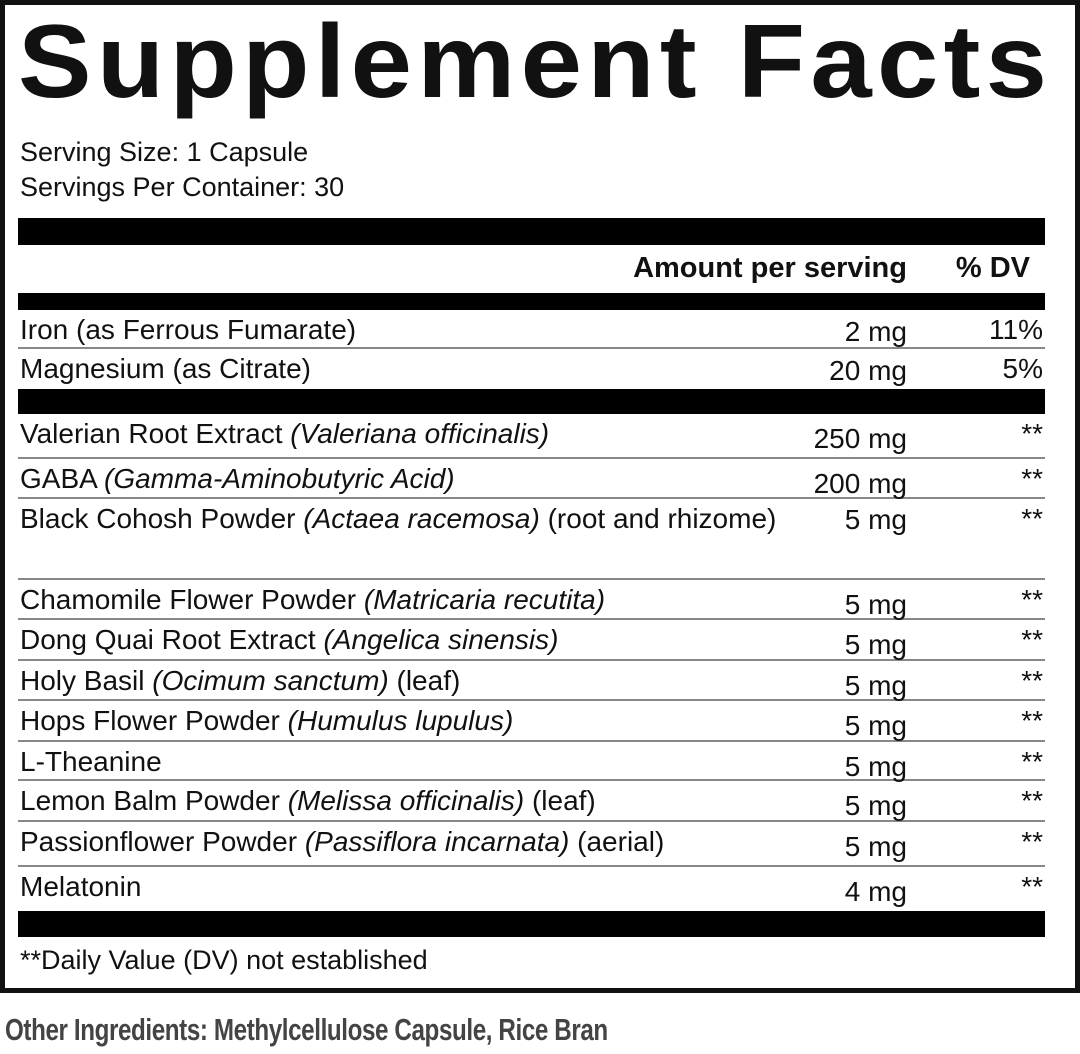  I want to click on ingredient-common-name: Lemon Balm Powder, so click(154, 800).